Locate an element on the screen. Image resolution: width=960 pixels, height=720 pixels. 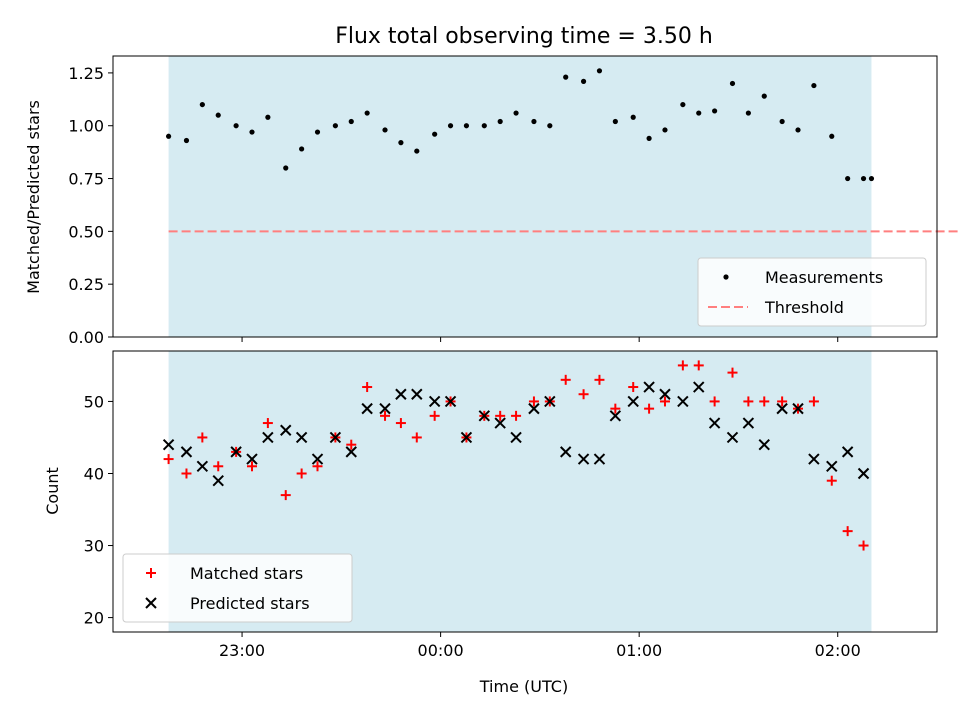
y-tick-label: 0.00 is located at coordinates (86, 337).